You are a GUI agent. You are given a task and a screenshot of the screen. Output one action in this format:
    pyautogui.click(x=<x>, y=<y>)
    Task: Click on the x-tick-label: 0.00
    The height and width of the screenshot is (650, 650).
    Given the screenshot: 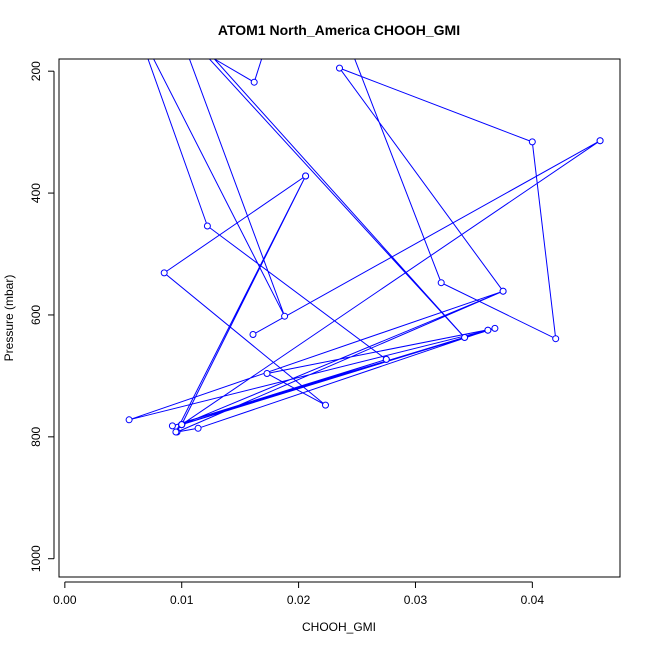 What is the action you would take?
    pyautogui.click(x=65, y=600)
    